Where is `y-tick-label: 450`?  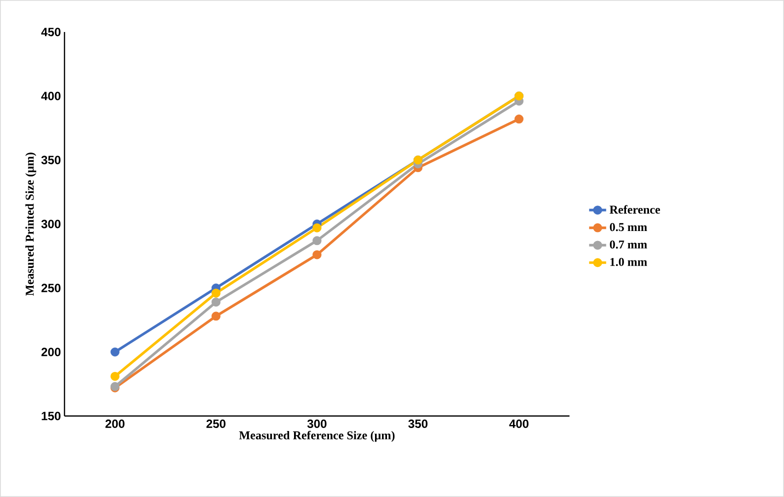 y-tick-label: 450 is located at coordinates (50, 32).